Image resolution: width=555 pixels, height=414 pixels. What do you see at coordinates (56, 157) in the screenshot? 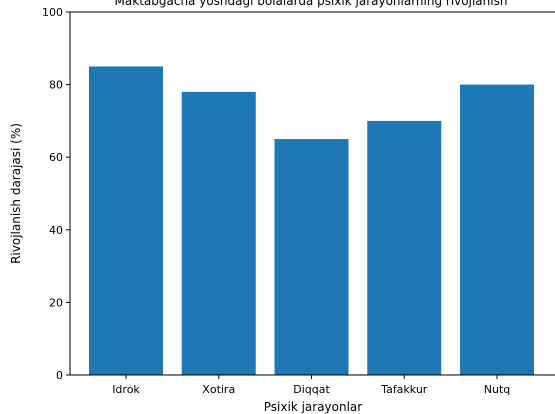
I see `y-tick-label: 60` at bounding box center [56, 157].